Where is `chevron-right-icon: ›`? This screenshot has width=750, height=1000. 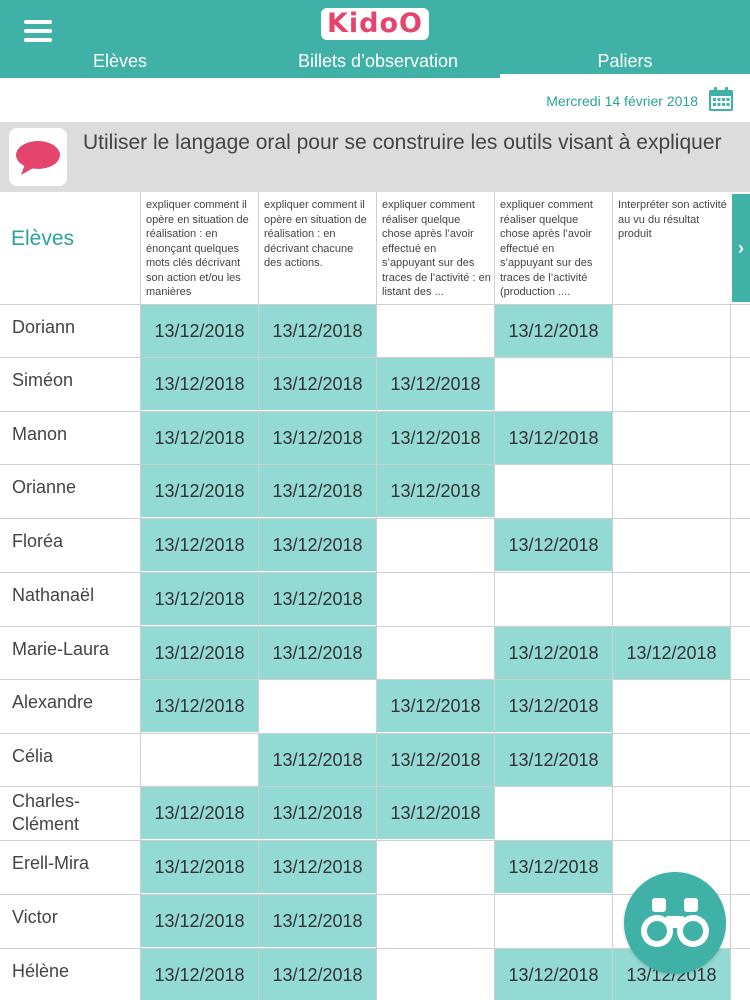
chevron-right-icon: › is located at coordinates (741, 248).